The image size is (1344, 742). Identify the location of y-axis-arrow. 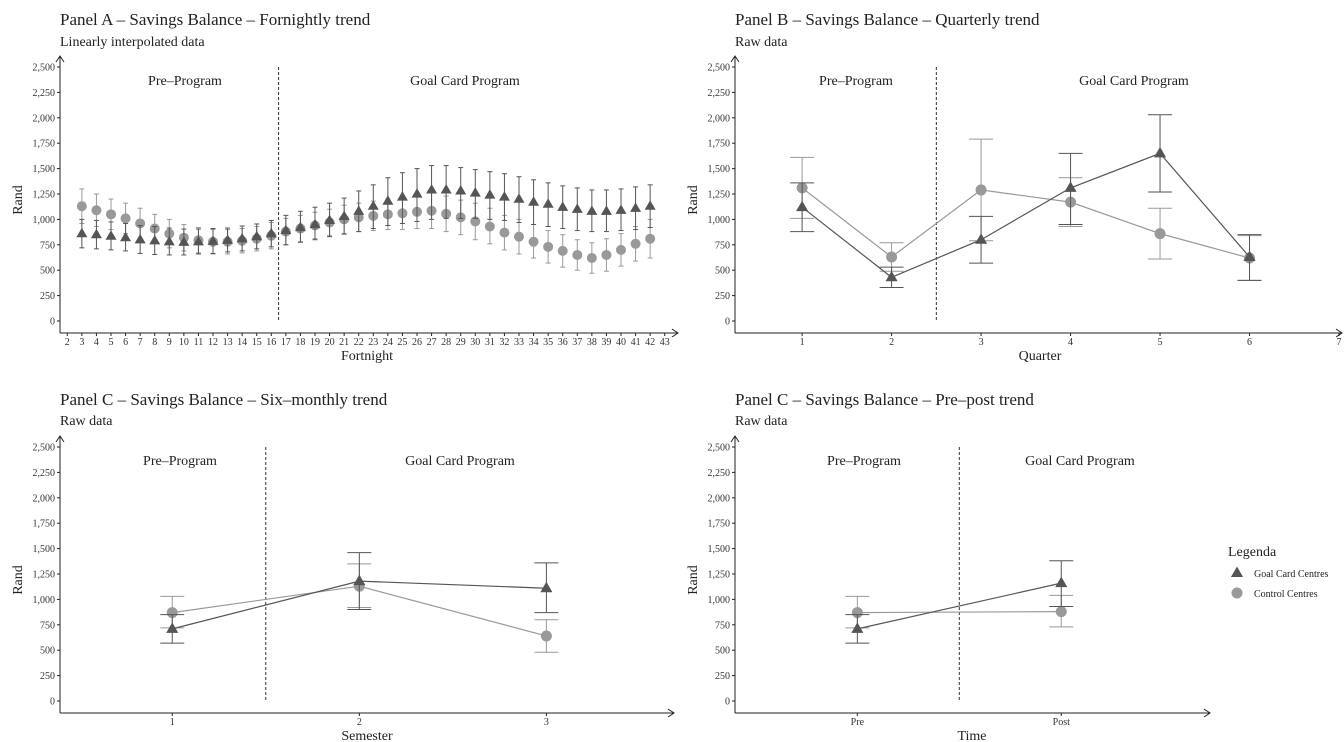
(60, 59).